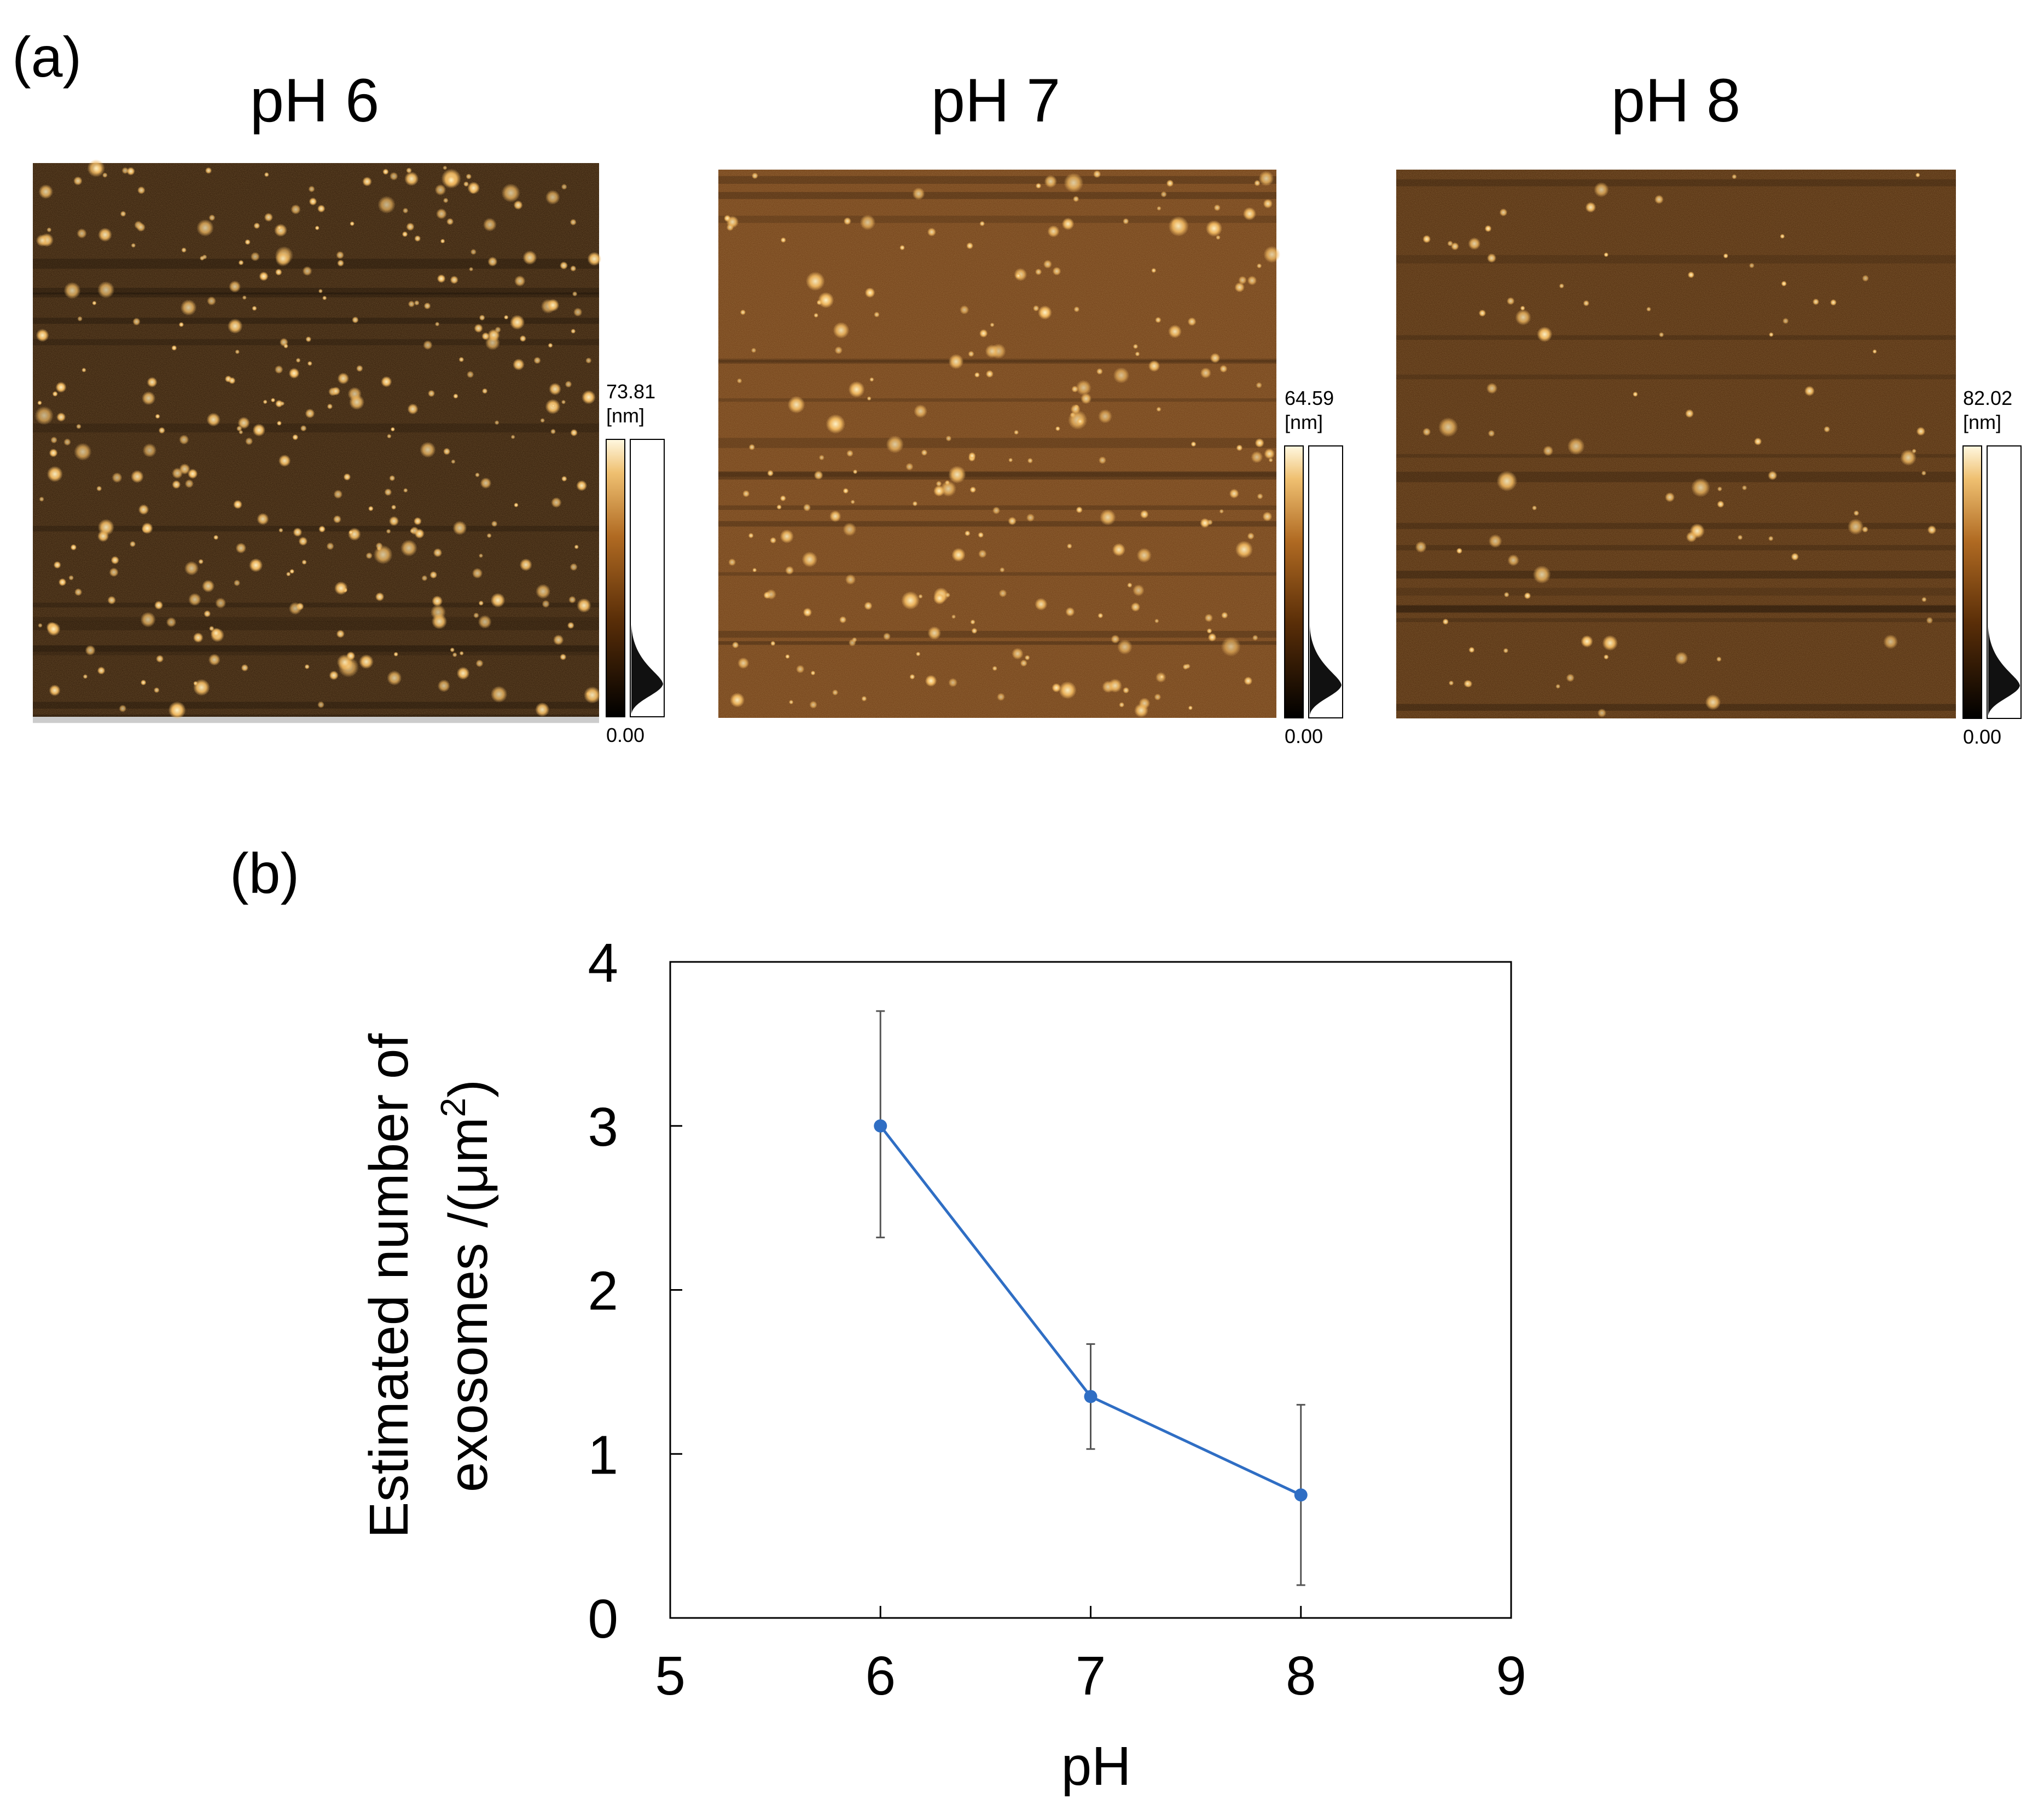 This screenshot has height=1810, width=2044. Describe the element at coordinates (997, 444) in the screenshot. I see `afm-texture` at that location.